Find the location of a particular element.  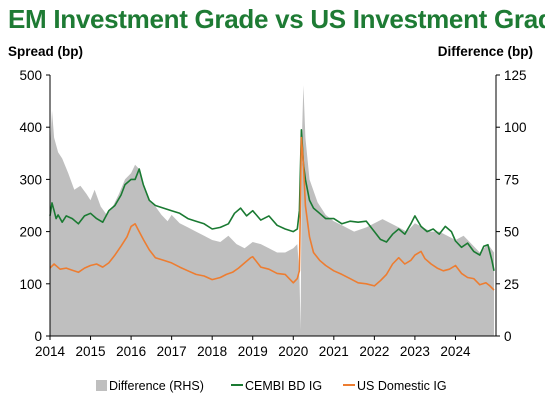

x-tick-label: 2019 is located at coordinates (253, 351).